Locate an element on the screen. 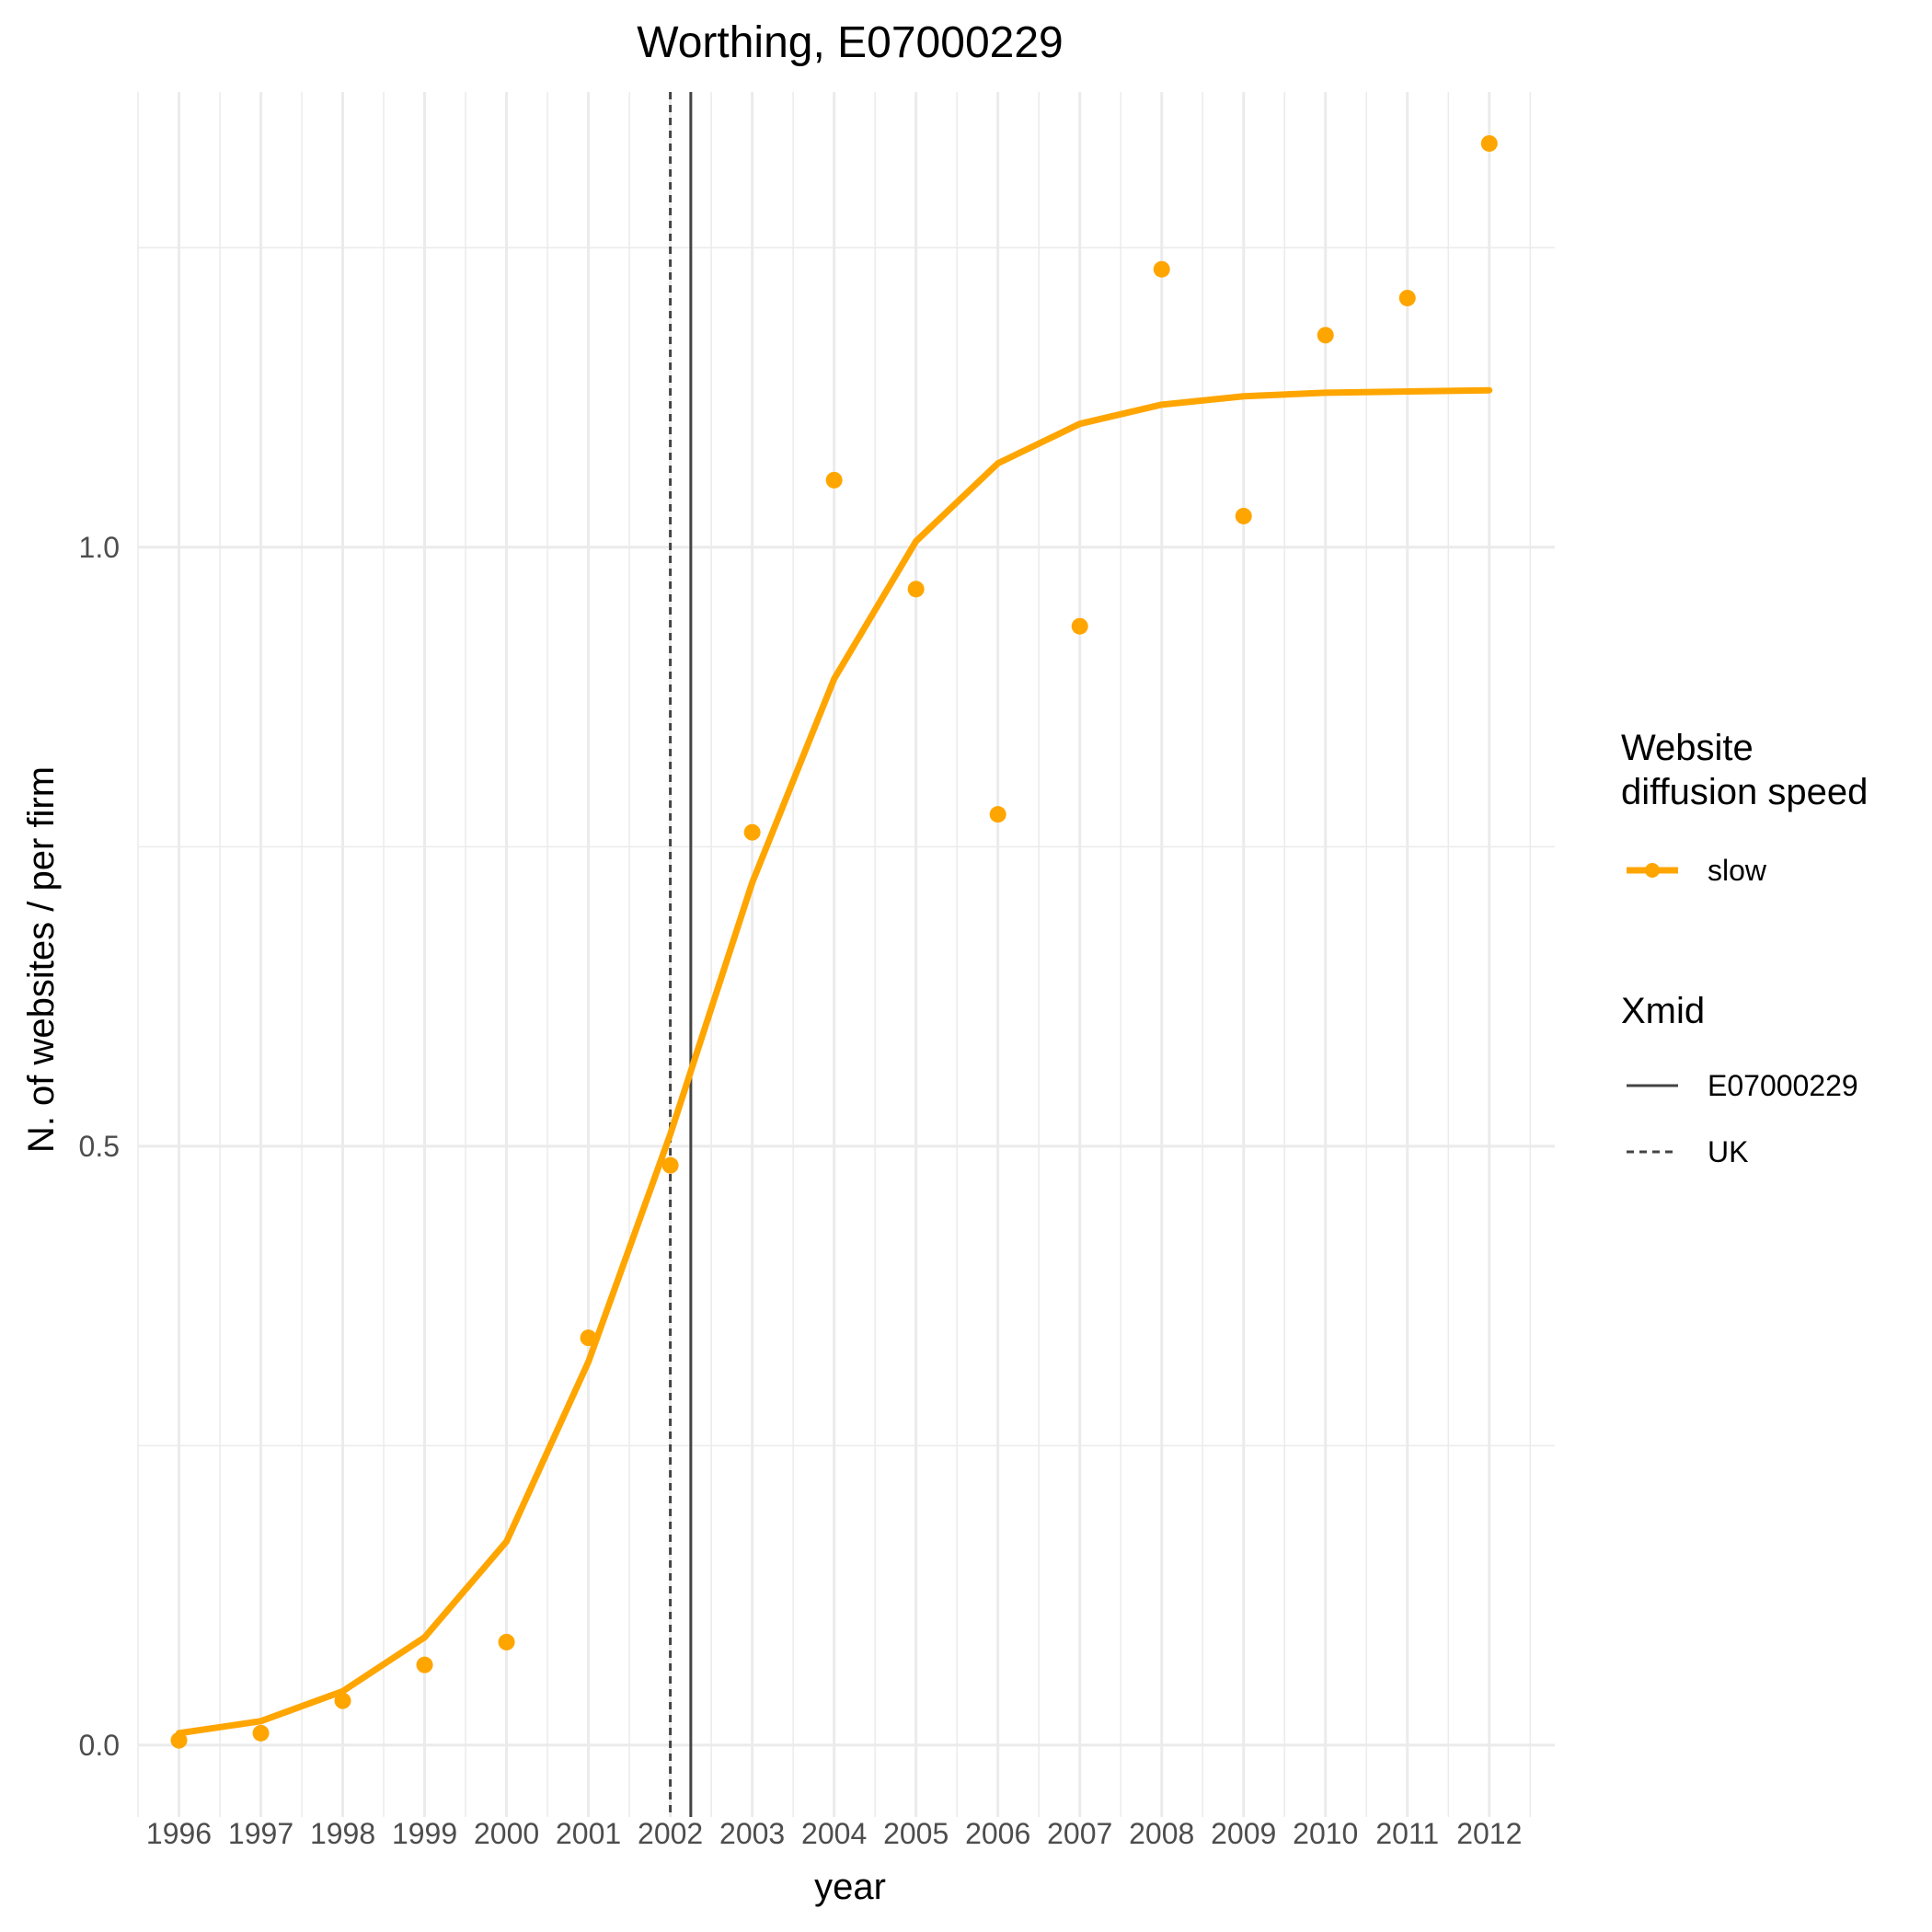 This screenshot has width=1932, height=1932. vline-layer is located at coordinates (681, 954).